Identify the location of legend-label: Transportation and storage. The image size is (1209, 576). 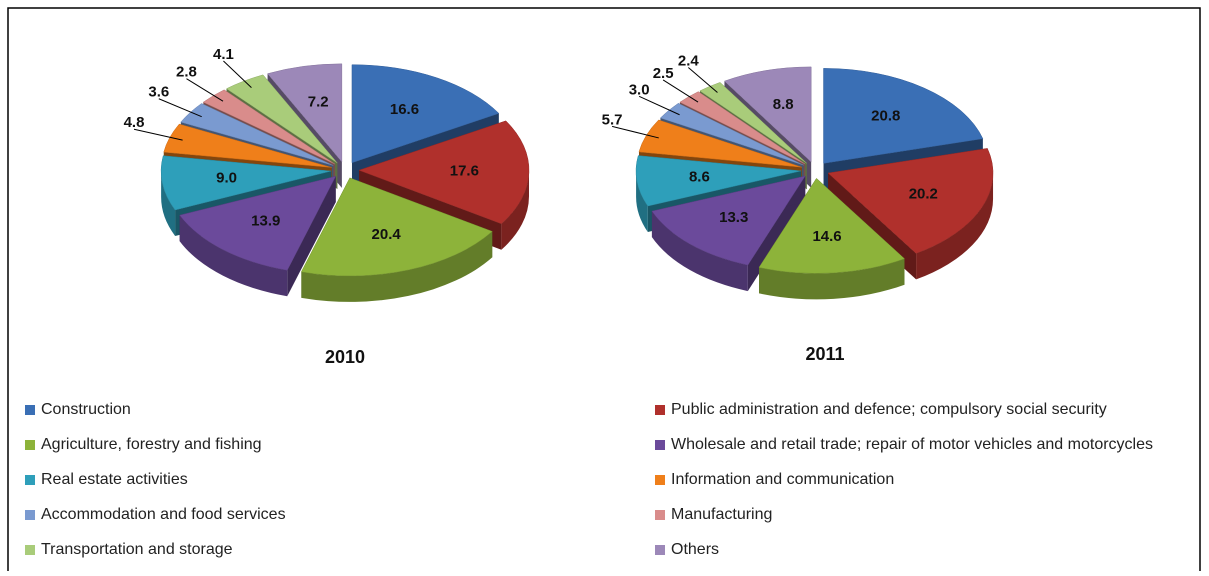
(137, 549).